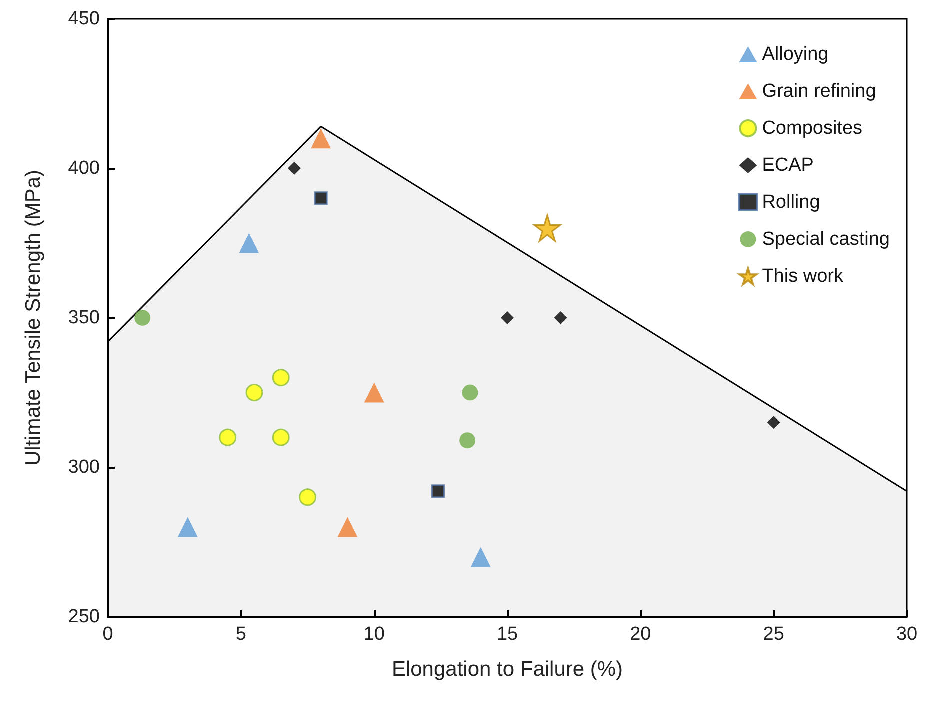 The image size is (925, 702). Describe the element at coordinates (84, 467) in the screenshot. I see `y-tick-label: 300` at that location.